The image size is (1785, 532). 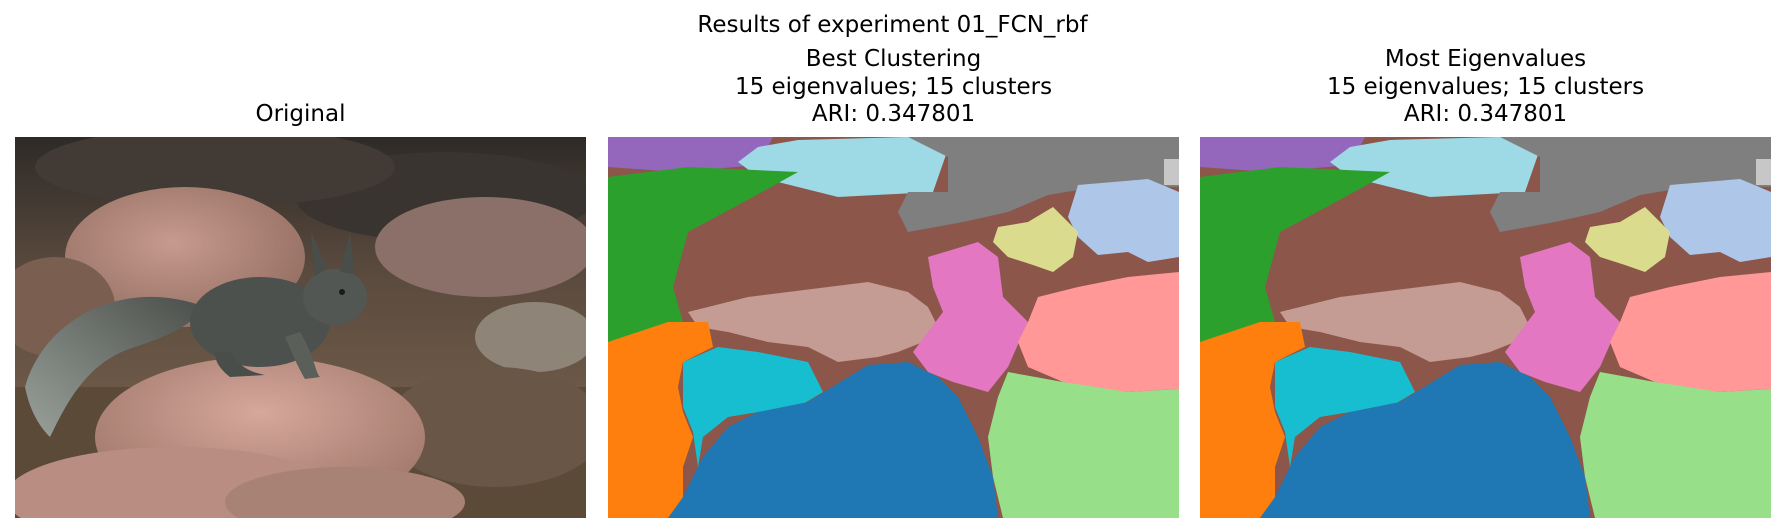 What do you see at coordinates (892, 25) in the screenshot?
I see `figure-suptitle: Results of experiment 01_FCN_rbf` at bounding box center [892, 25].